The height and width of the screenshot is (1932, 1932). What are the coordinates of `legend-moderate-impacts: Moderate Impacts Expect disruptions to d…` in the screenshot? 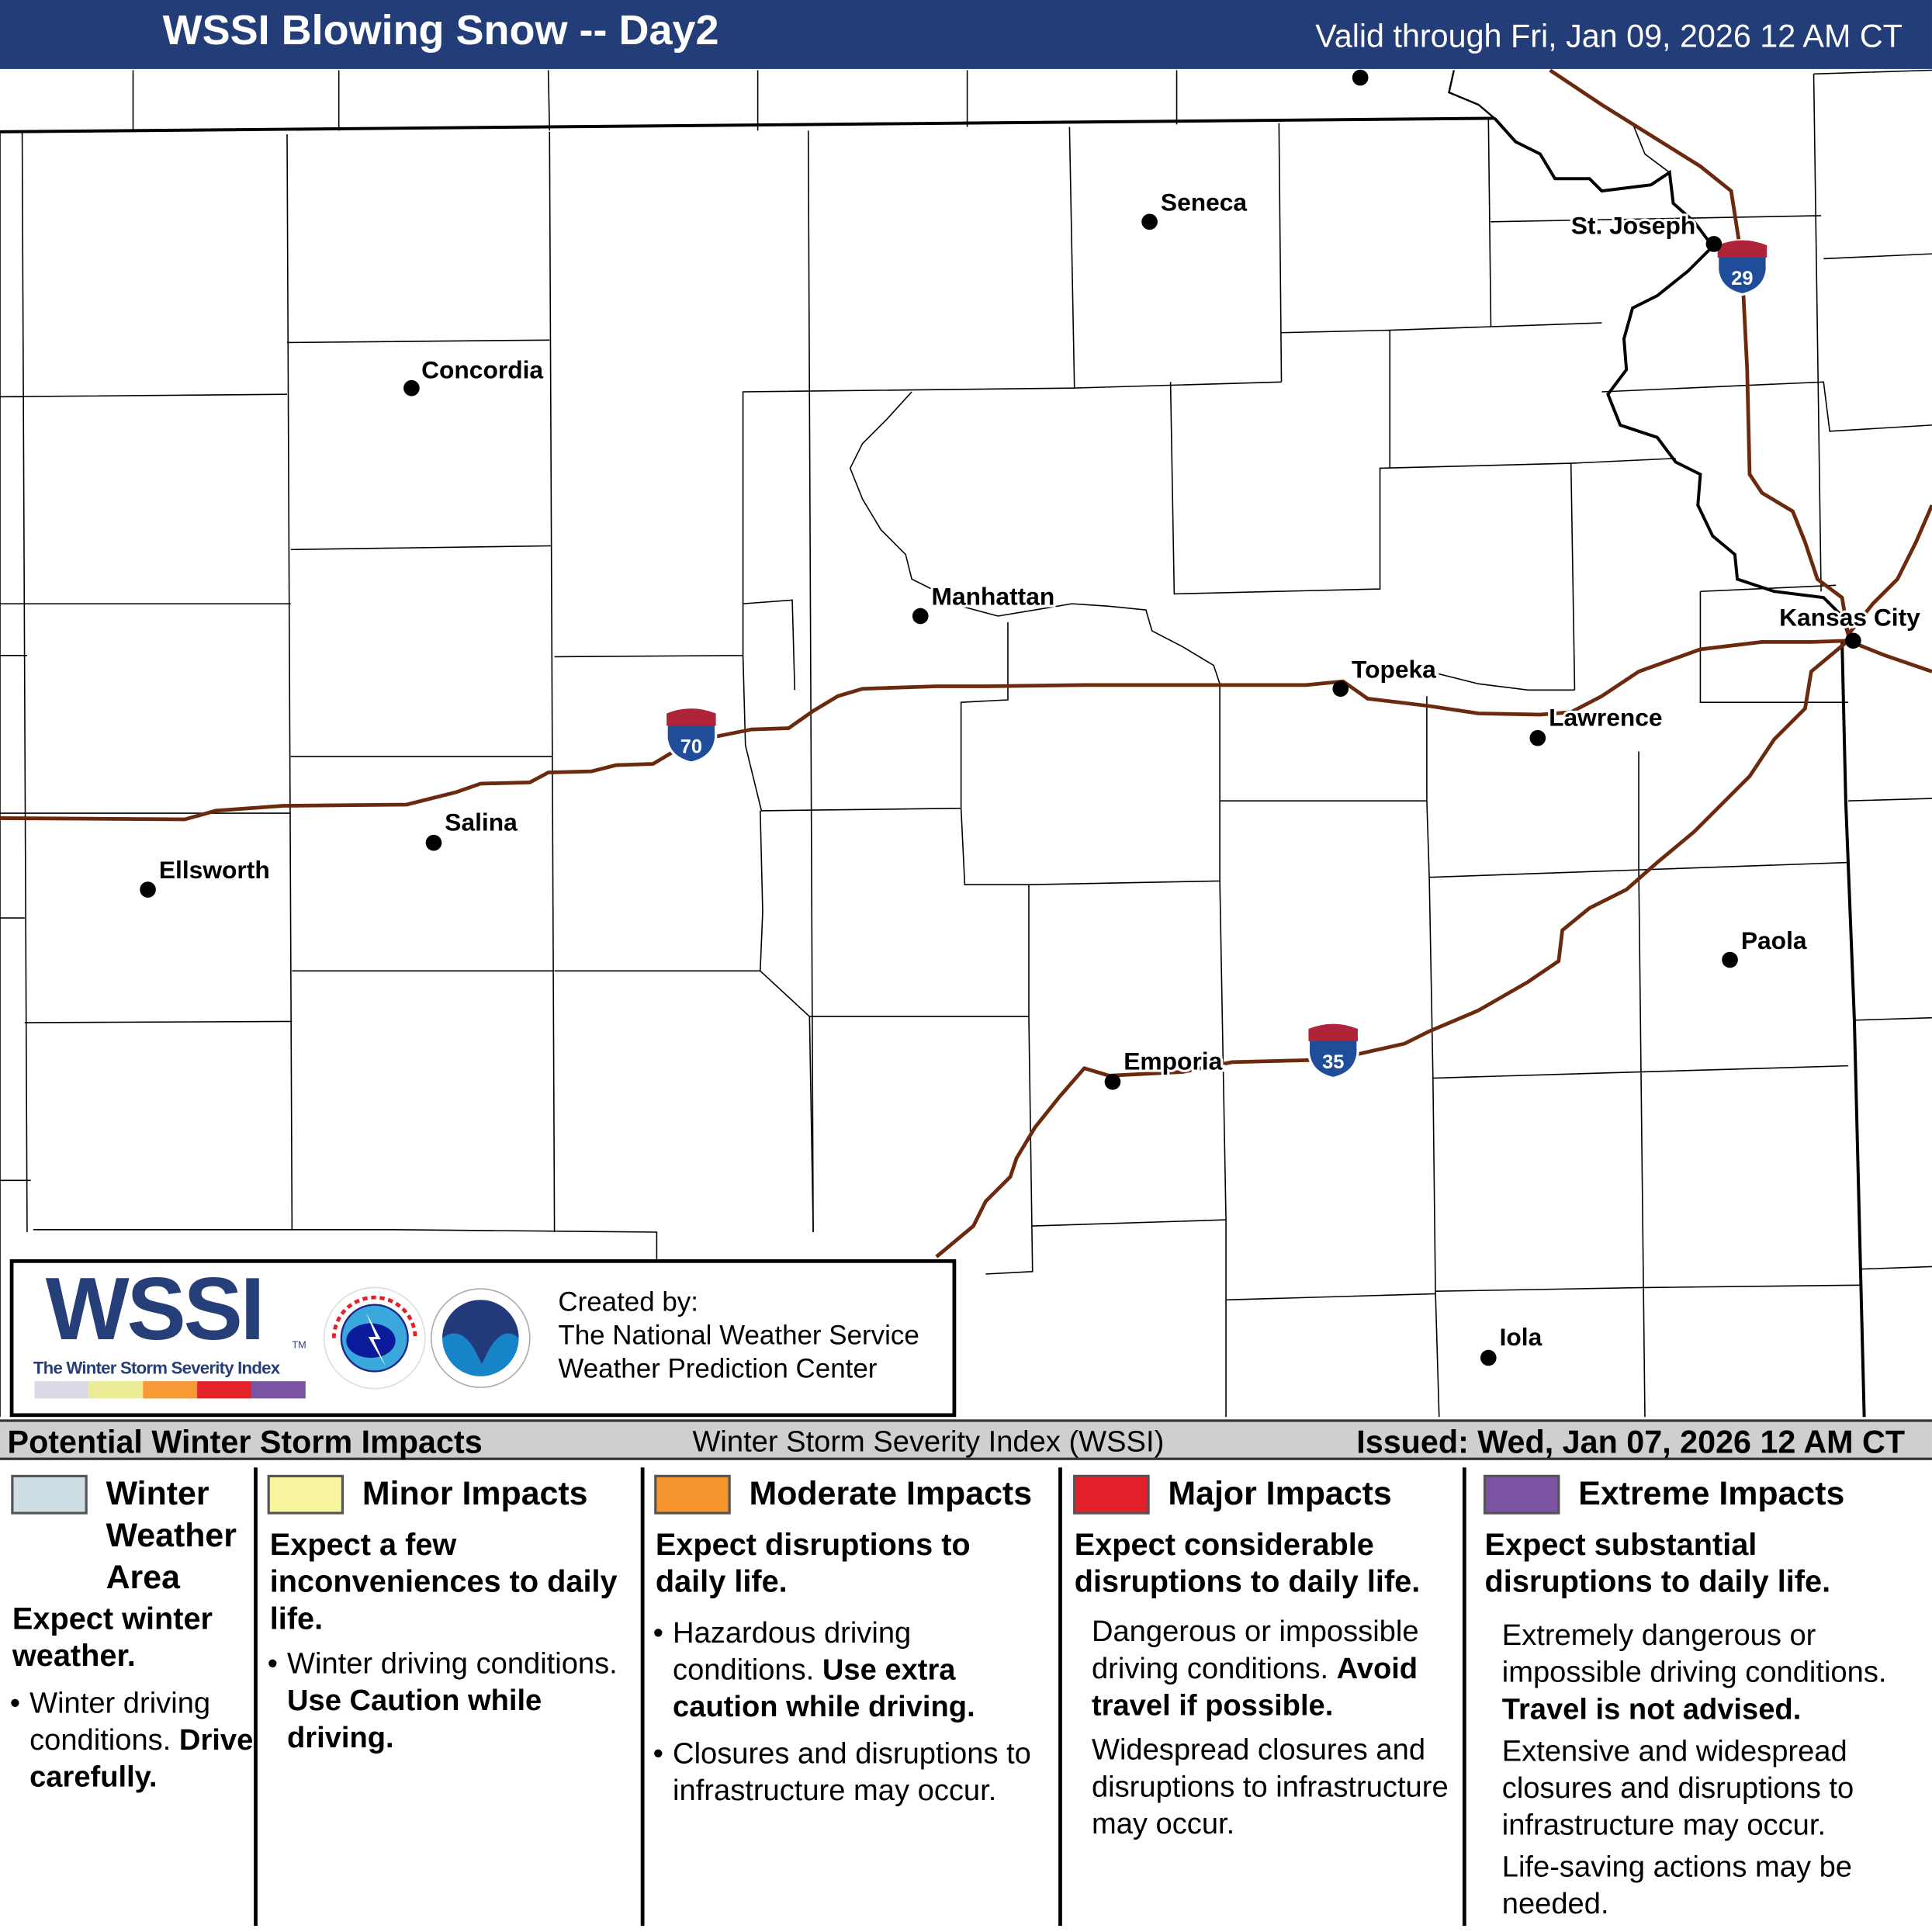 It's located at (852, 1696).